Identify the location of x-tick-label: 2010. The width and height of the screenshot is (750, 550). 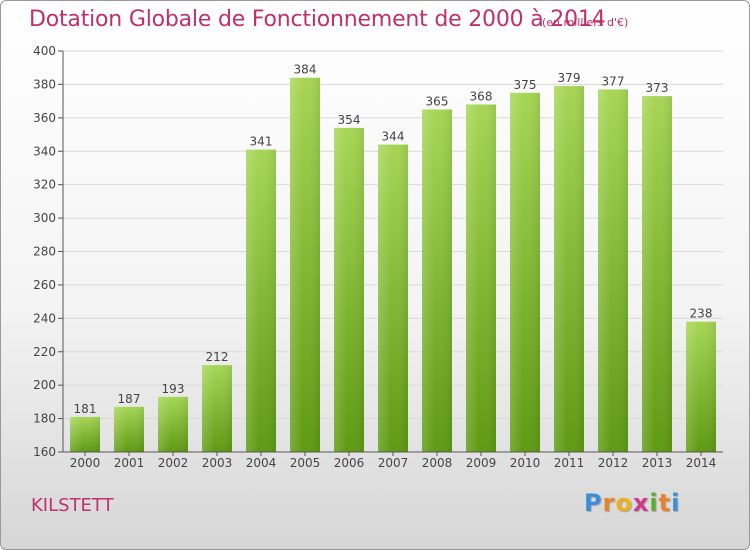
(525, 463).